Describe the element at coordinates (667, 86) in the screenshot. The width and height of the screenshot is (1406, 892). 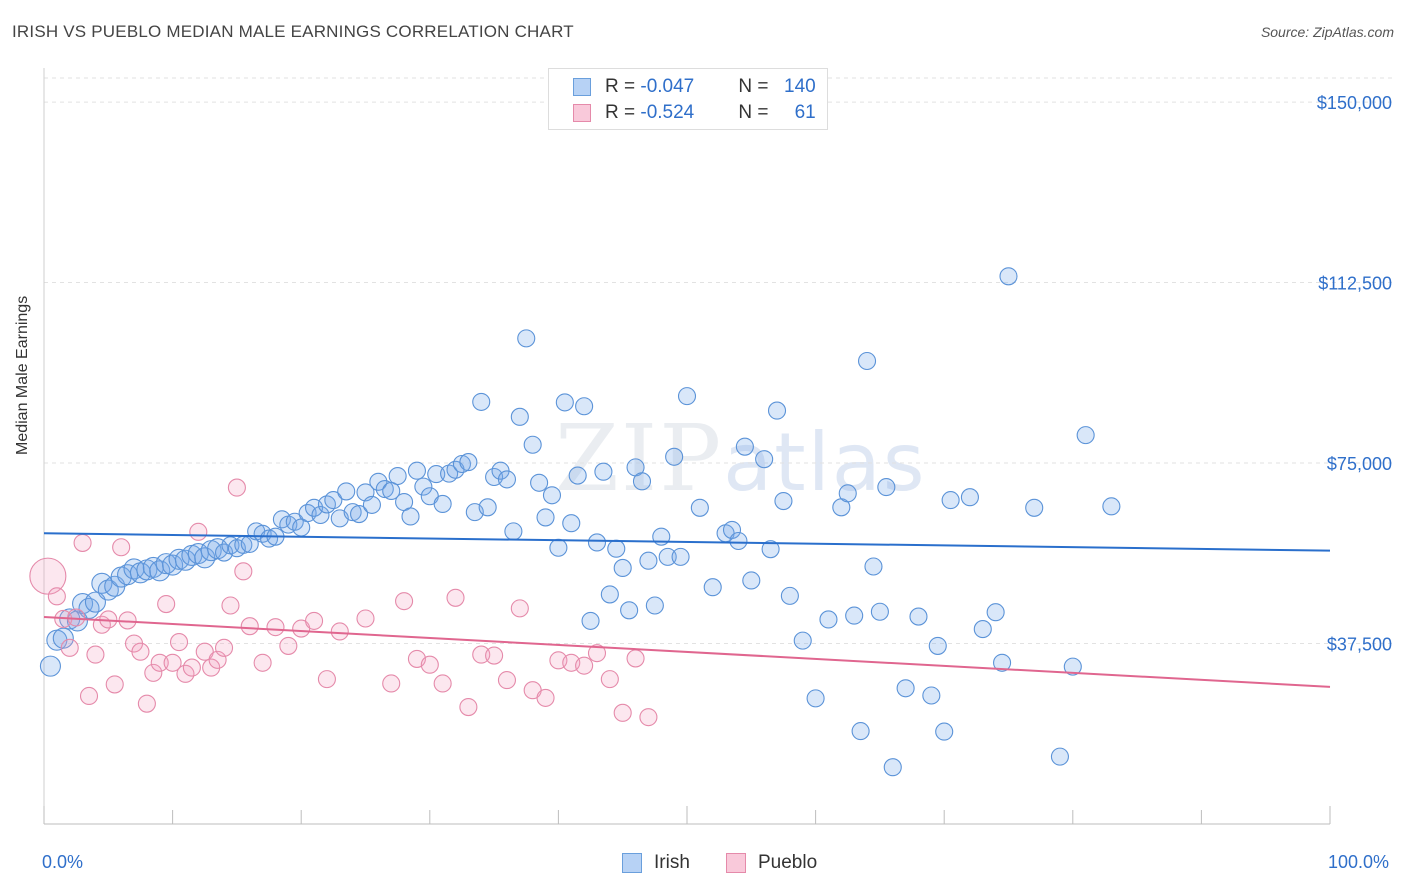
I see `legend-r-value: -0.047` at that location.